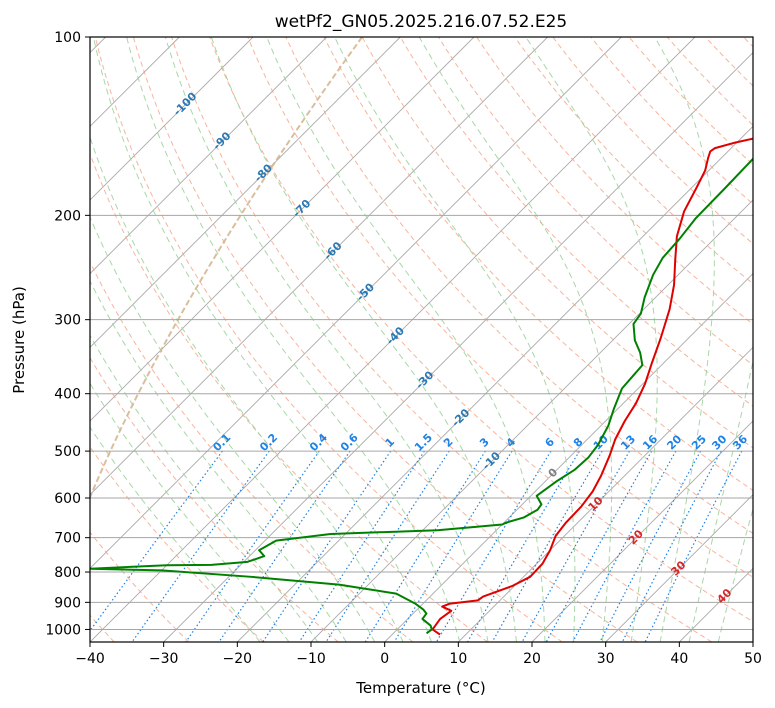 The height and width of the screenshot is (708, 775). What do you see at coordinates (67, 573) in the screenshot?
I see `y-tick-label: 800` at bounding box center [67, 573].